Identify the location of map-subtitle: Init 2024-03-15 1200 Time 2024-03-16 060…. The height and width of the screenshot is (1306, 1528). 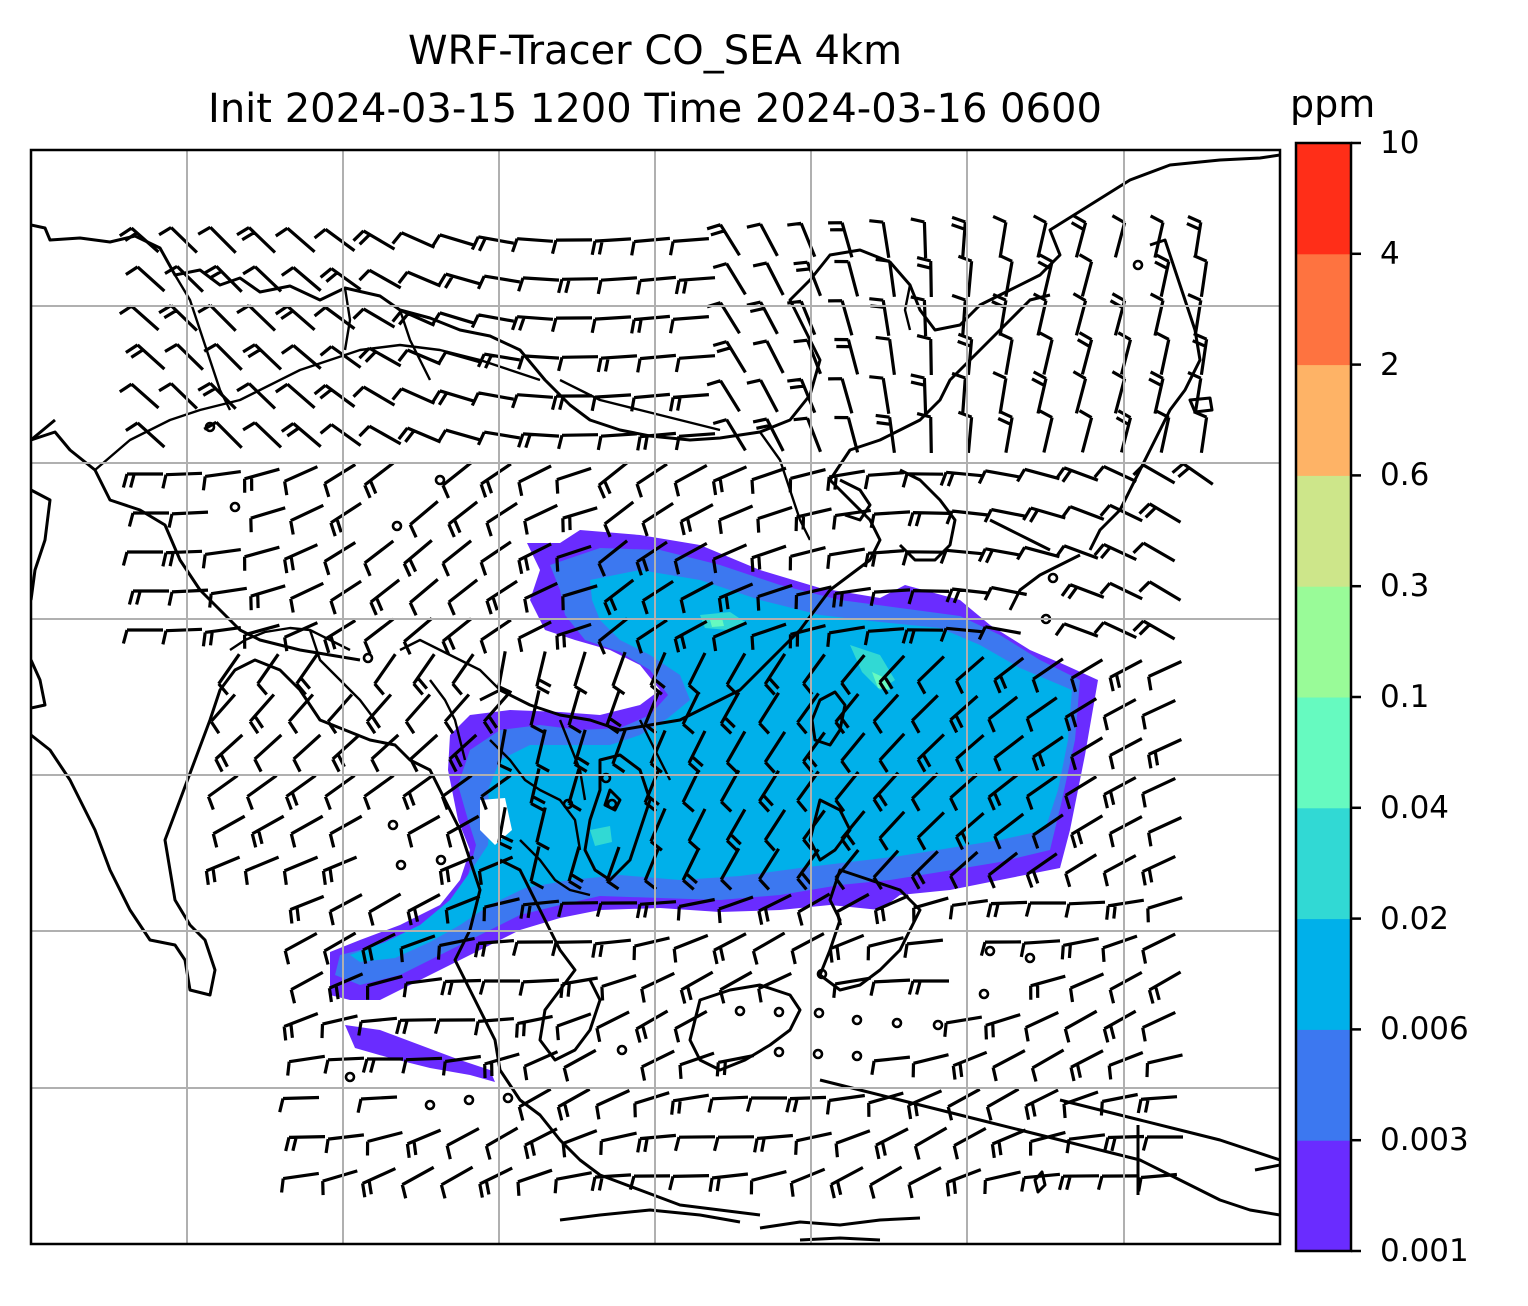
(655, 109).